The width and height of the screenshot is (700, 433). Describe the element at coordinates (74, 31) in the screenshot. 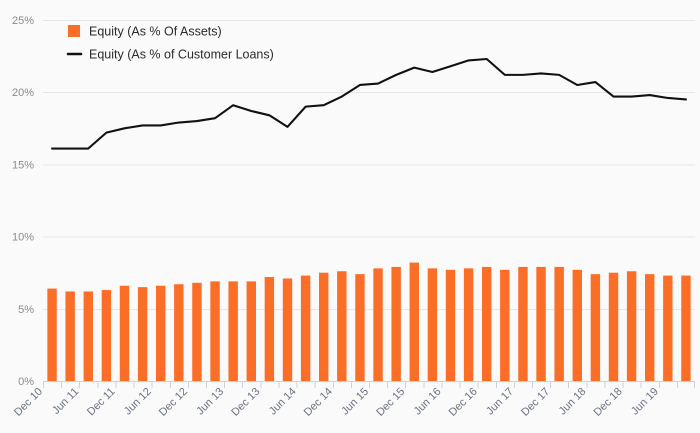

I see `legend-swatch-bar` at that location.